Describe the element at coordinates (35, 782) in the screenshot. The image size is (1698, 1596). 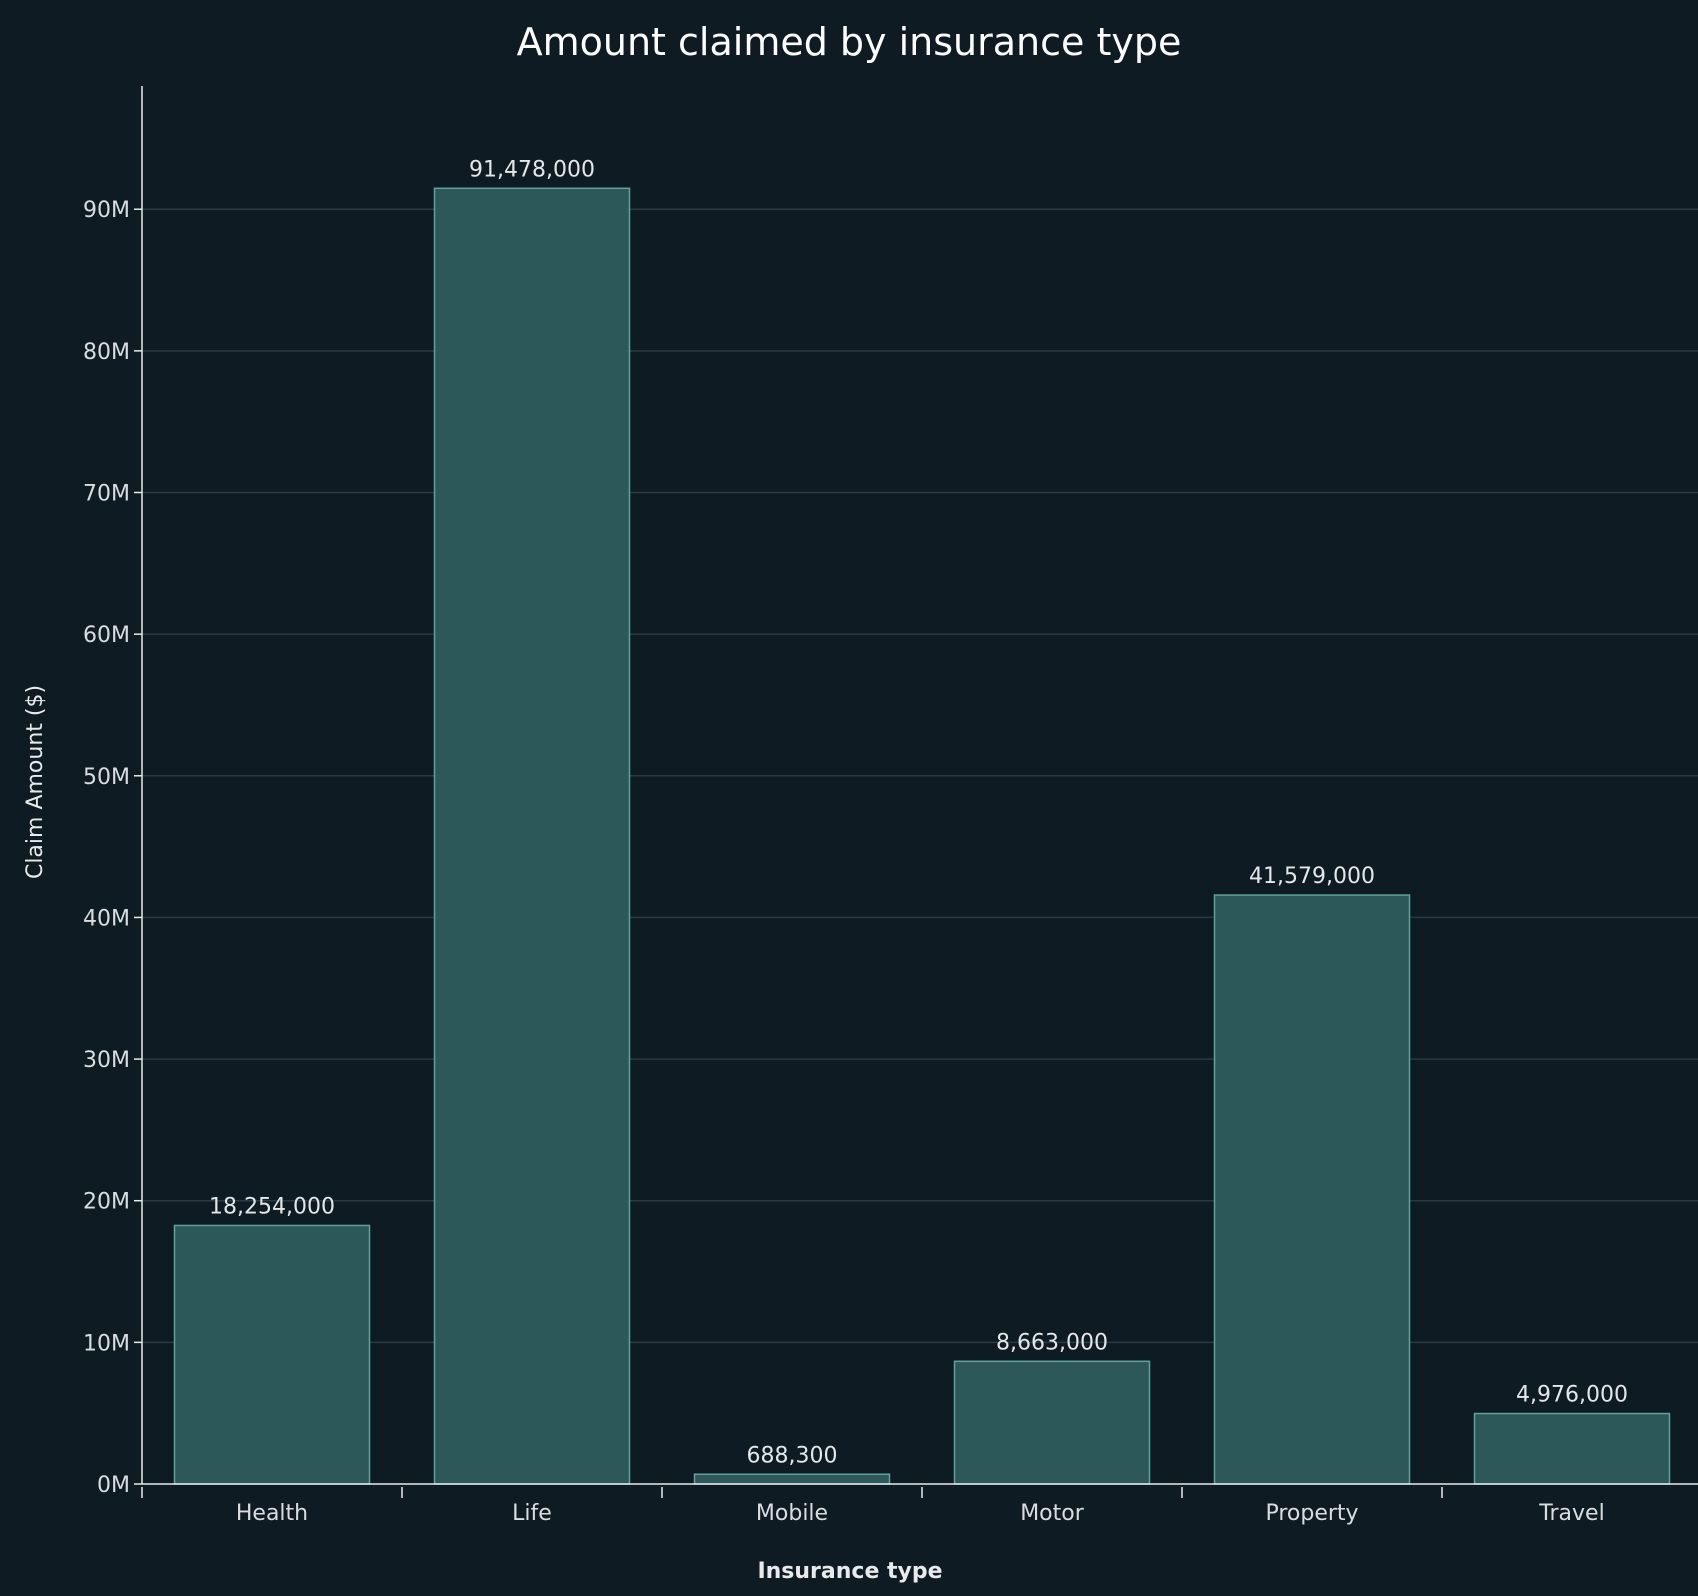
I see `y-axis-label: Claim Amount ($)` at that location.